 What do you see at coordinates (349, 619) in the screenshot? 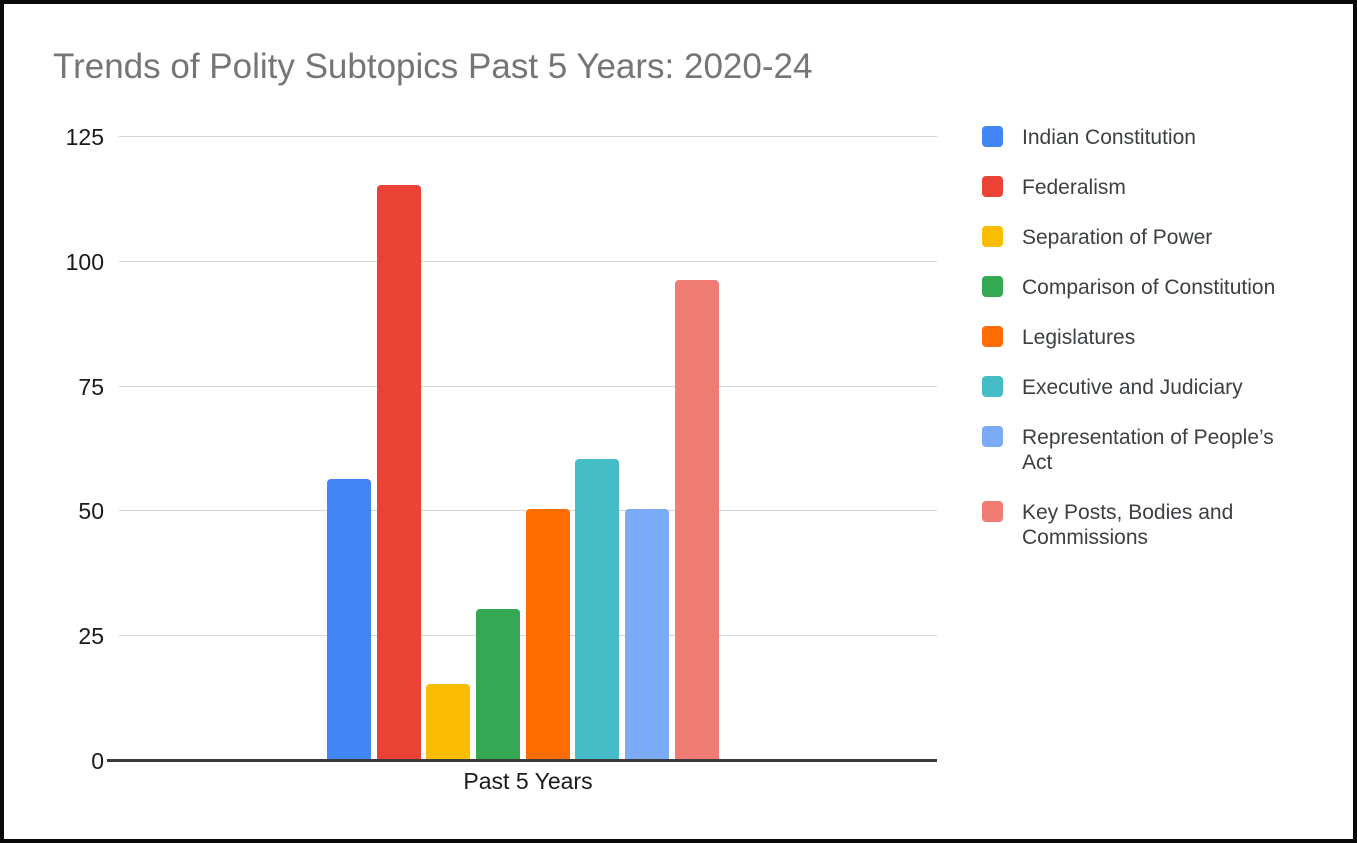
I see `bar-indian-constitution` at bounding box center [349, 619].